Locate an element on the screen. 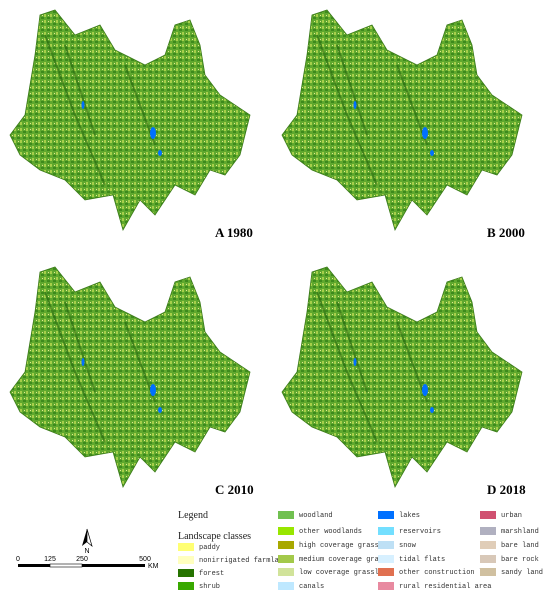  scale-label: 250 is located at coordinates (82, 559).